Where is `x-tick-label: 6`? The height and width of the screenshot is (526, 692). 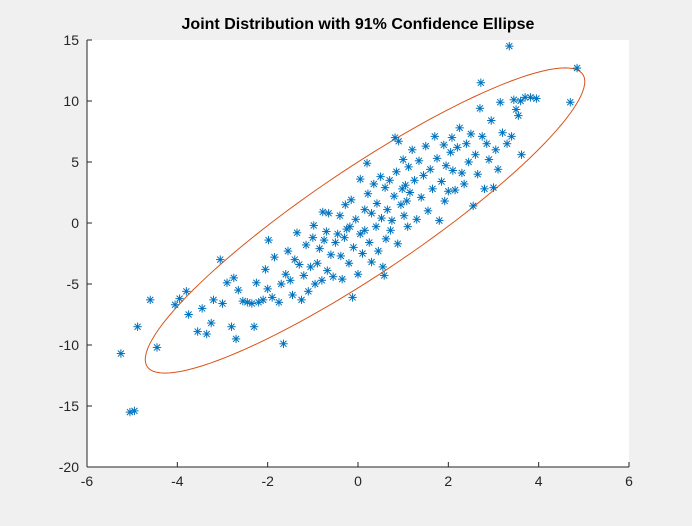
x-tick-label: 6 is located at coordinates (629, 481).